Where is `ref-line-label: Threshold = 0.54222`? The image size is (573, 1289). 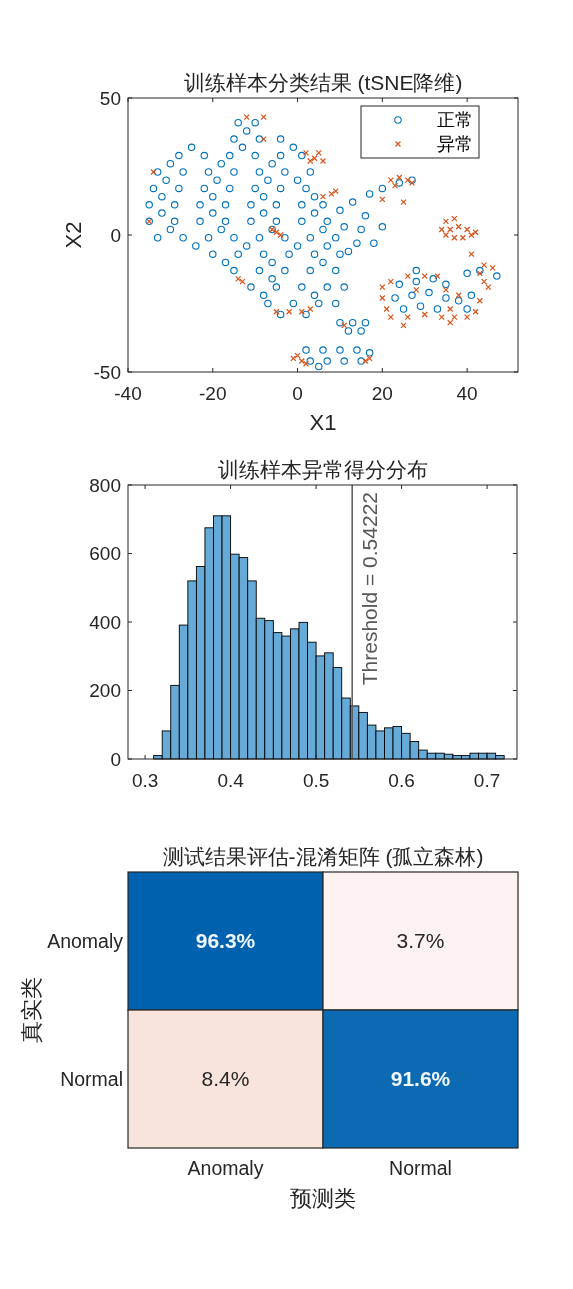 ref-line-label: Threshold = 0.54222 is located at coordinates (370, 589).